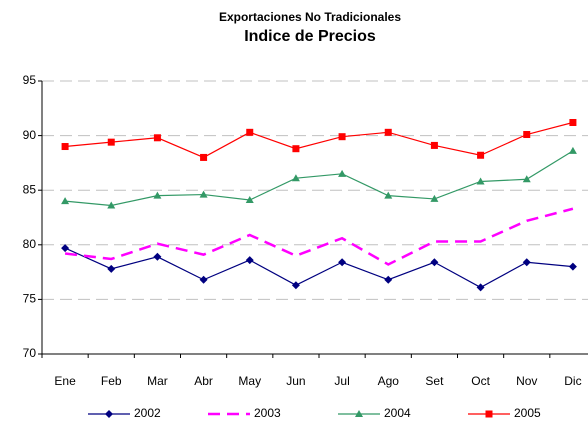 Image resolution: width=588 pixels, height=423 pixels. Describe the element at coordinates (30, 135) in the screenshot. I see `y-tick-label: 90` at that location.